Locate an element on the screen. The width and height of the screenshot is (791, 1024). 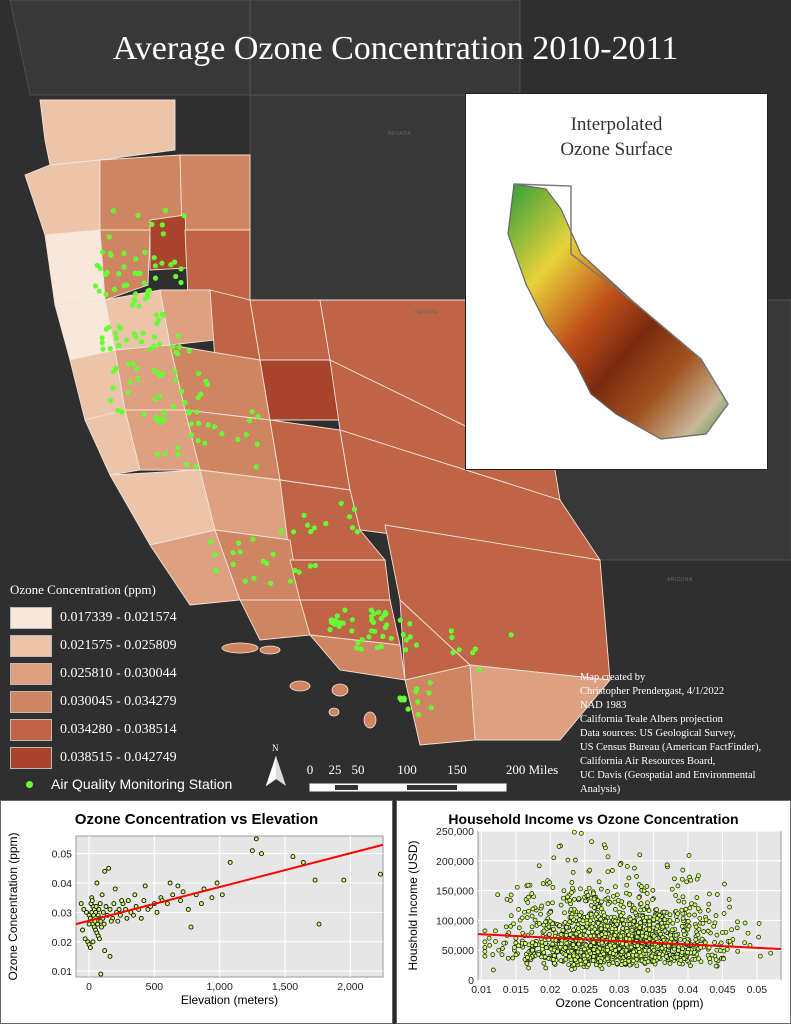
inset-map: Interpolated Ozone Surface is located at coordinates (616, 281).